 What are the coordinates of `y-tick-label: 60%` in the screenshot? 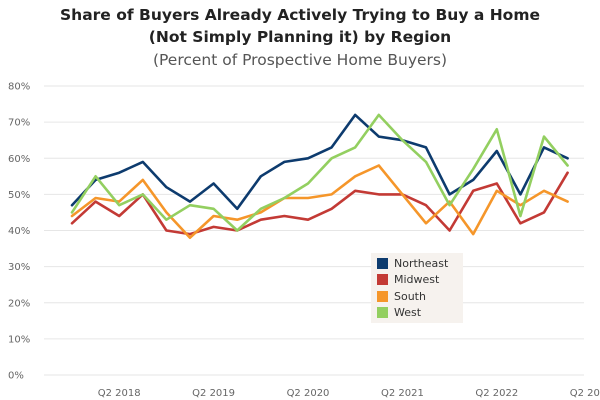 It's located at (19, 159).